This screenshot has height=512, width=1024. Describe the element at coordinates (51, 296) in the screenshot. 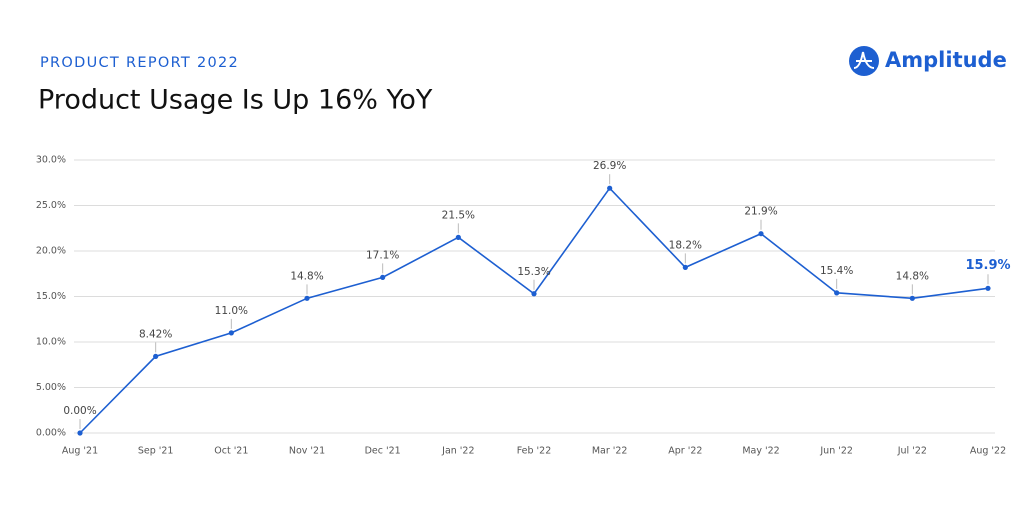

I see `y-tick-label: 15.0%` at that location.